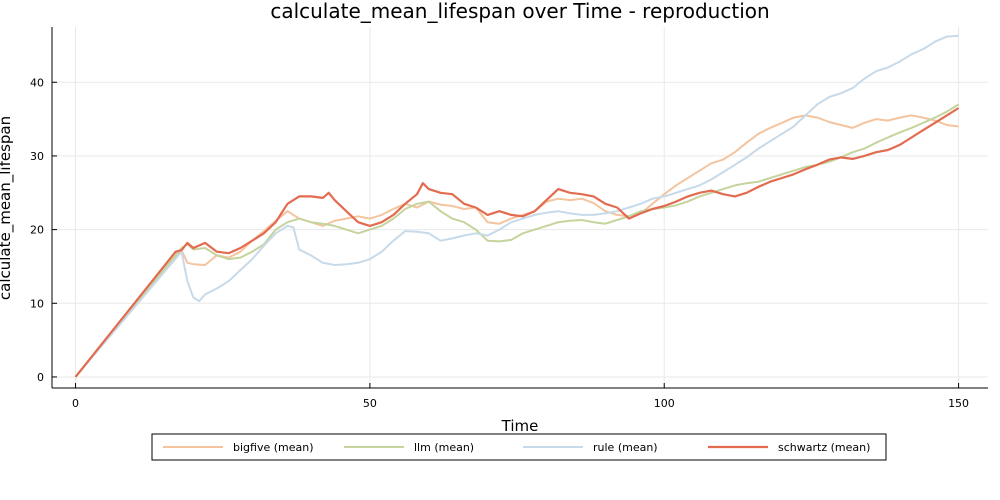 This screenshot has height=500, width=1000. What do you see at coordinates (370, 403) in the screenshot?
I see `x-tick-label: 50` at bounding box center [370, 403].